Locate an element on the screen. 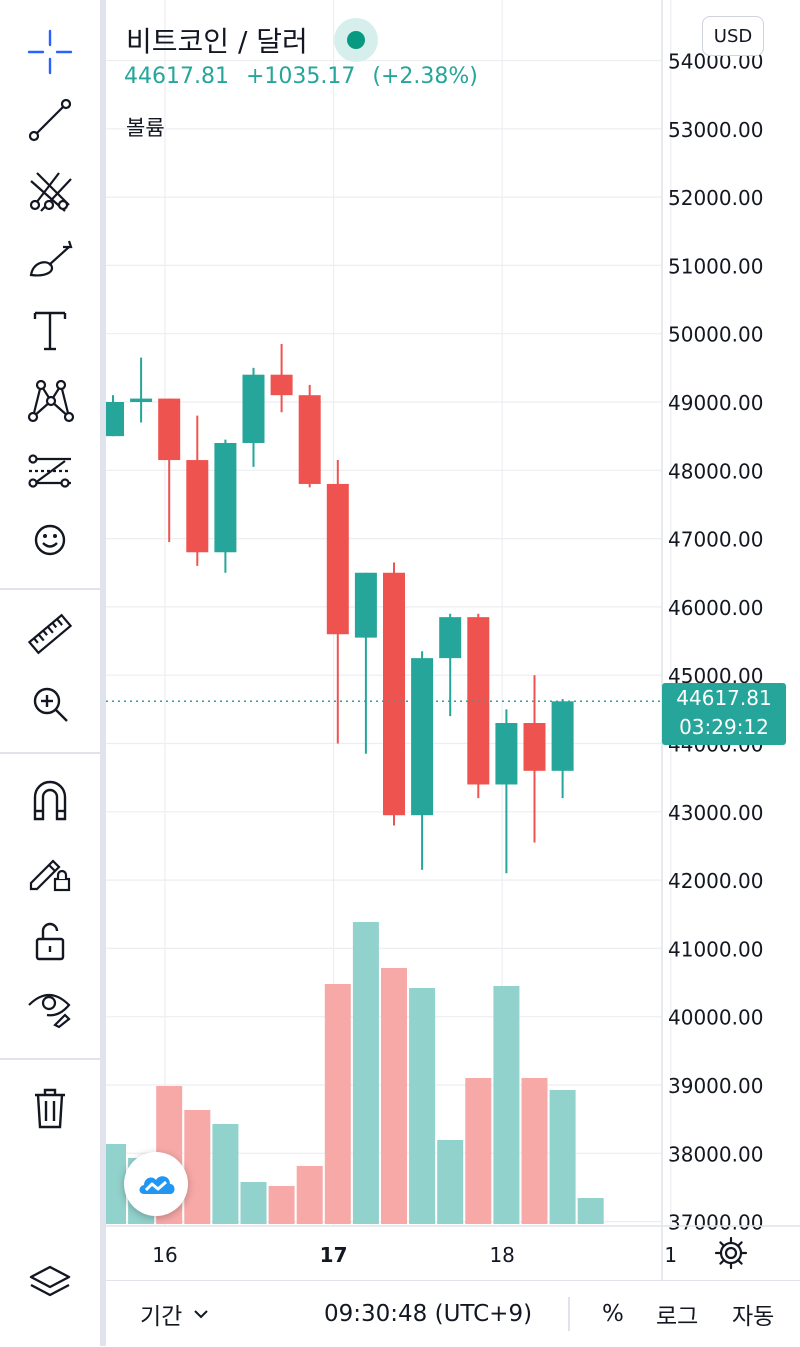 This screenshot has height=1347, width=800. trash-icon is located at coordinates (50, 1108).